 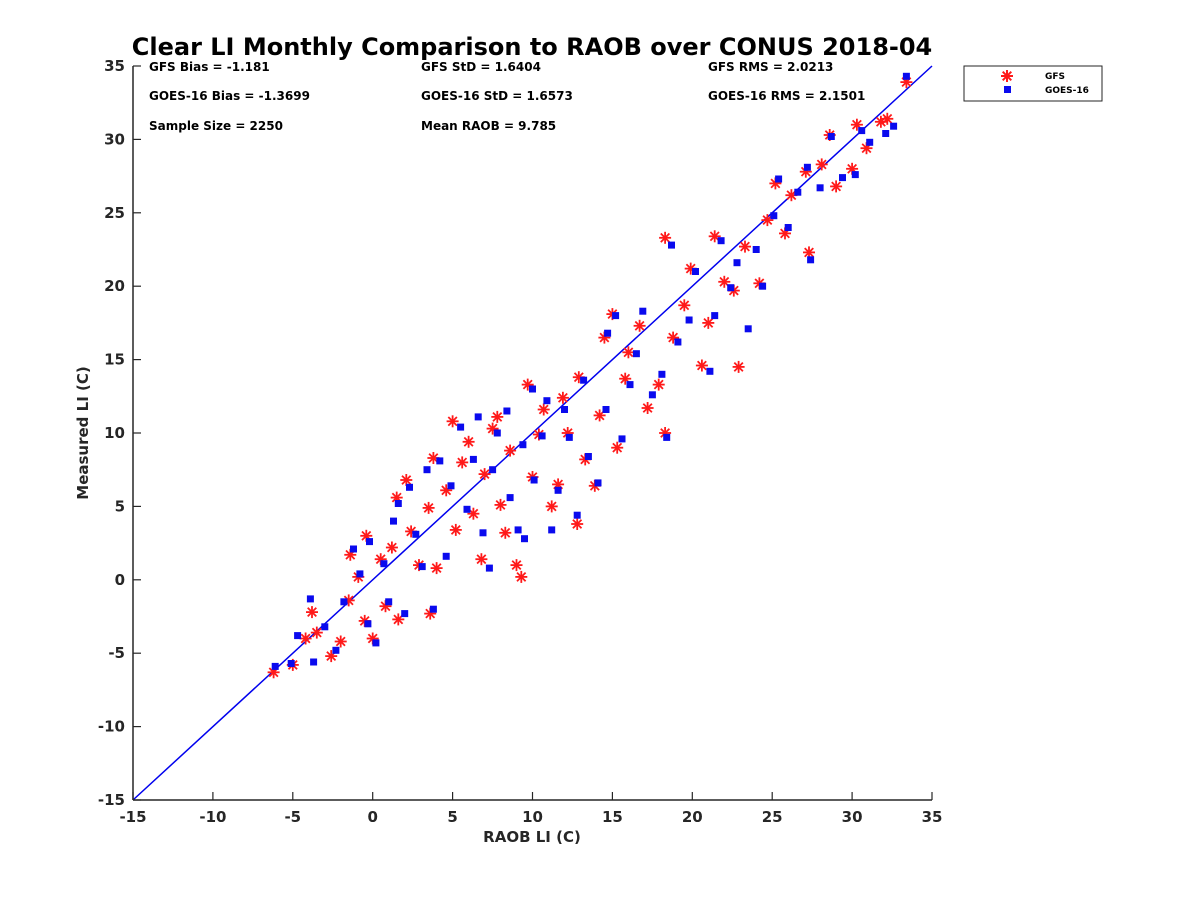 What do you see at coordinates (209, 67) in the screenshot?
I see `stat-gfs-bias: GFS Bias = -1.181` at bounding box center [209, 67].